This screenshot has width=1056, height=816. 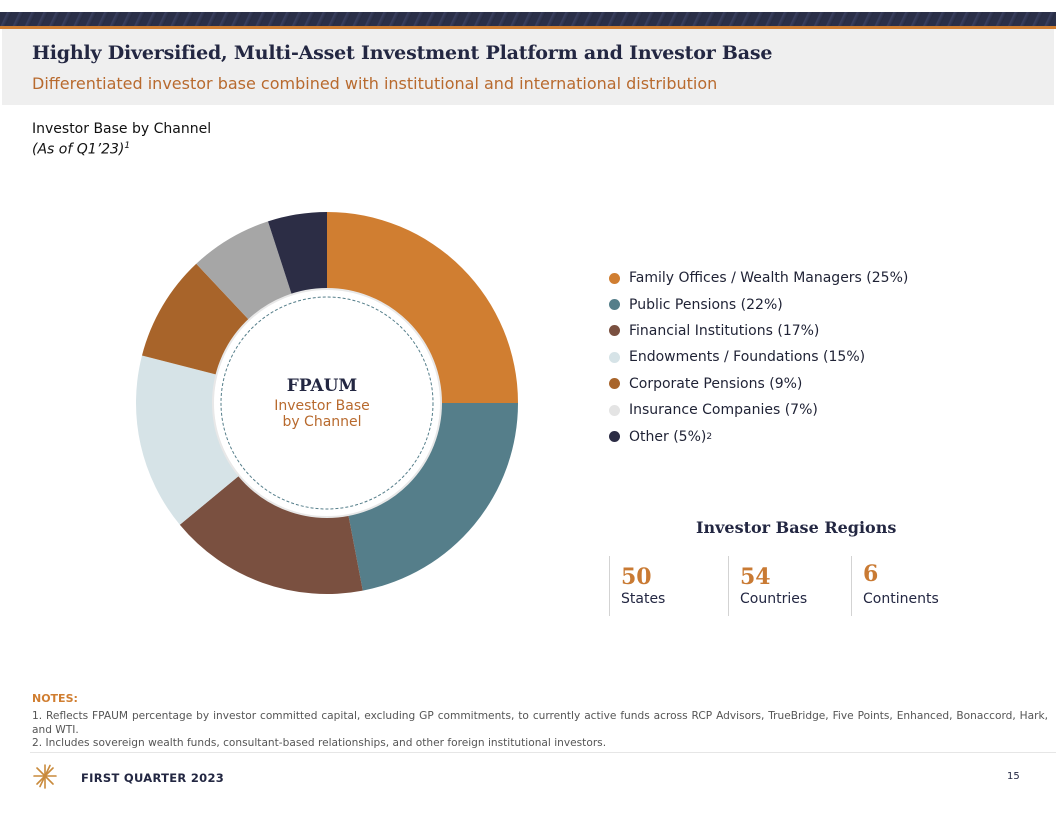 I want to click on donut-center-subtitle-line1: Investor Base, so click(x=322, y=406).